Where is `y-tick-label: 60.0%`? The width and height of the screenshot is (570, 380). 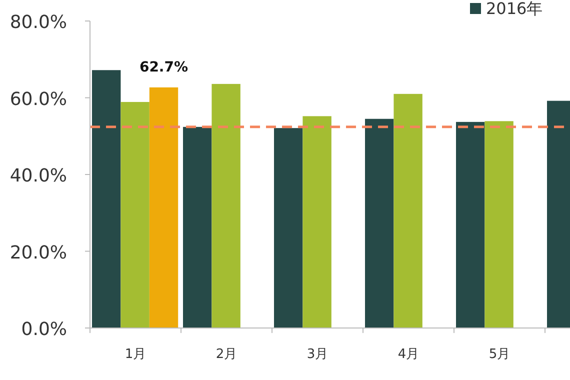 y-tick-label: 60.0% is located at coordinates (38, 99).